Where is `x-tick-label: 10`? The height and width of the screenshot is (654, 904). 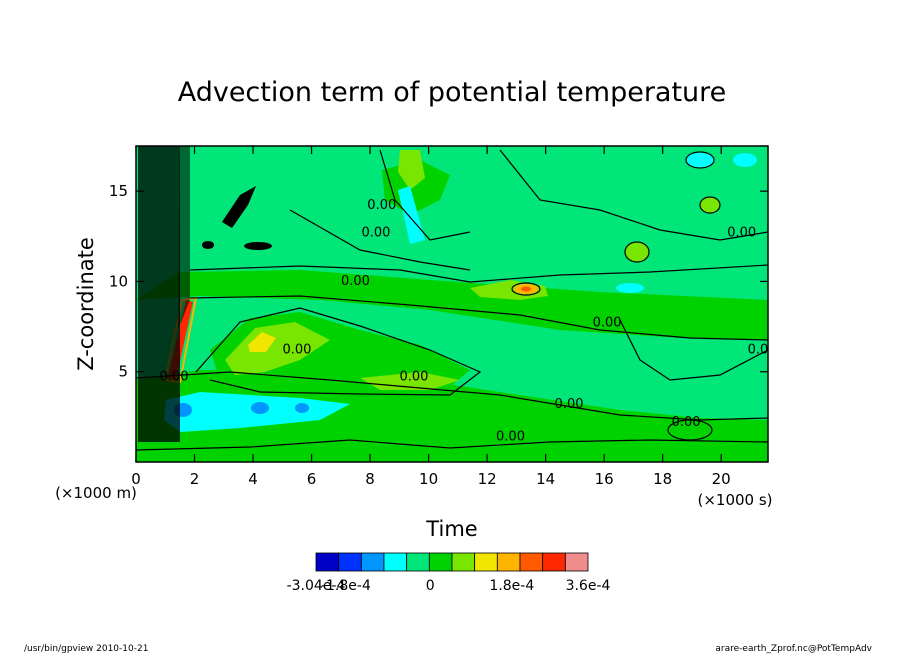 x-tick-label: 10 is located at coordinates (428, 479).